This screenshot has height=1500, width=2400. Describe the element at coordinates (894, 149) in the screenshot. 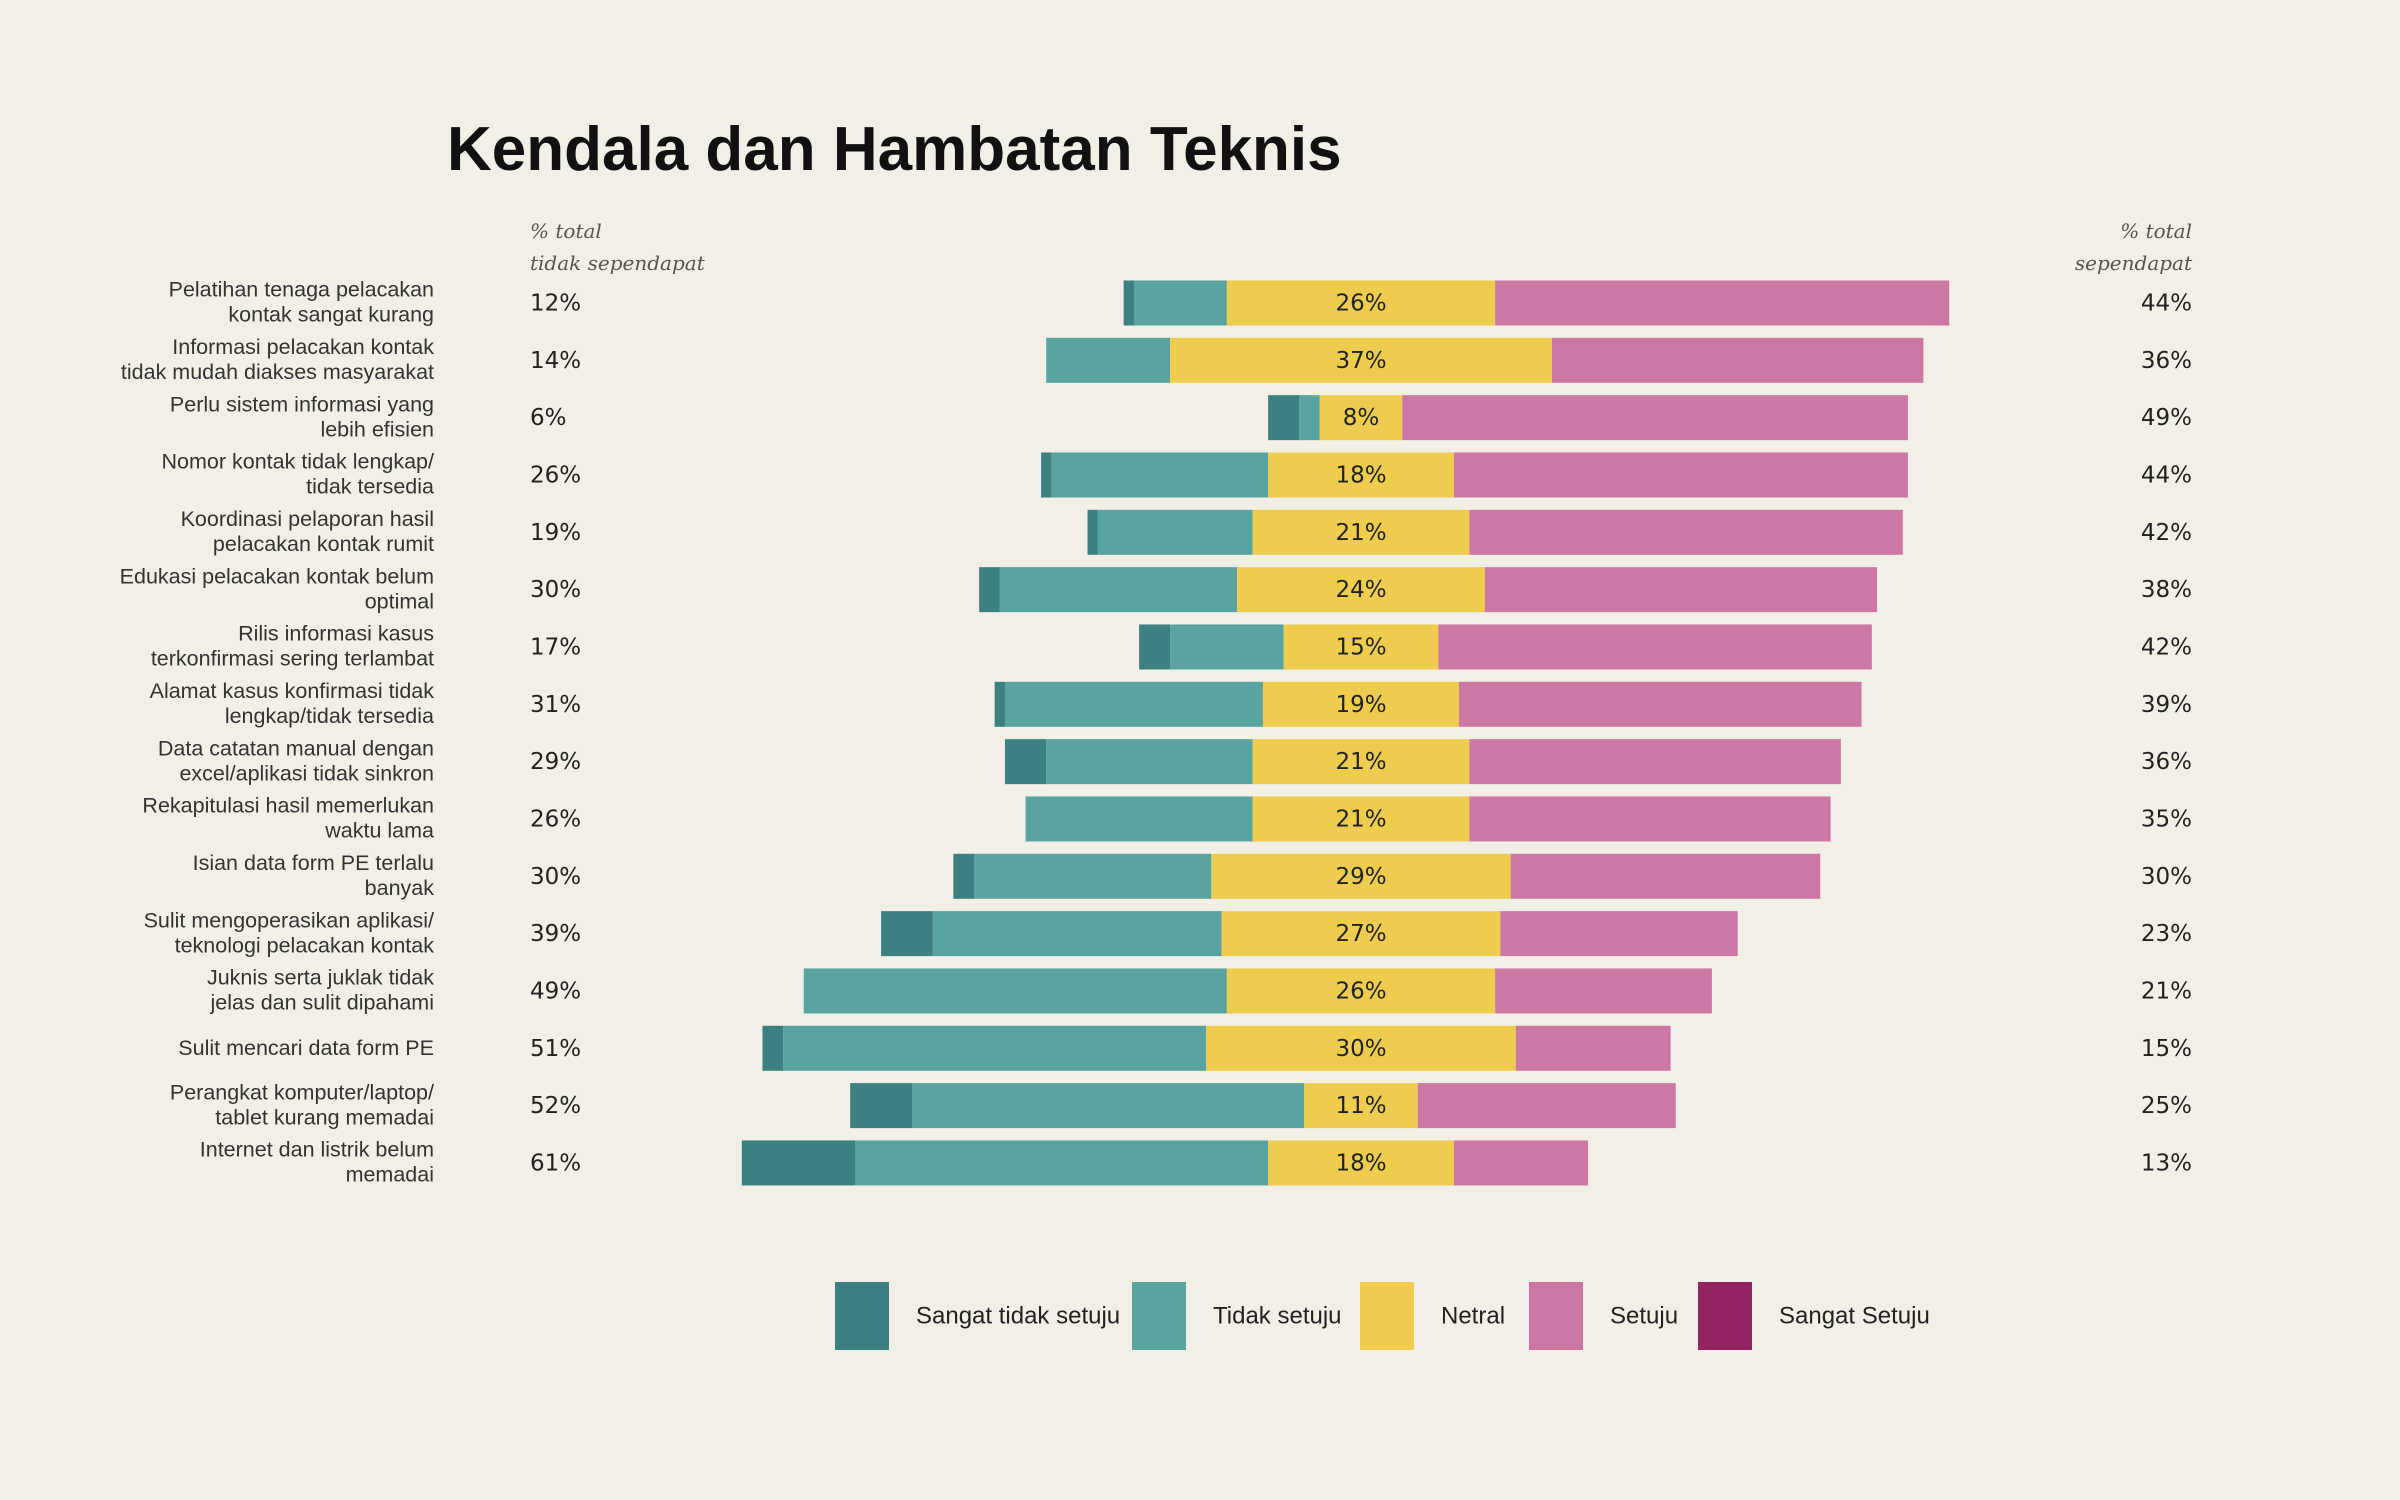

I see `chart-title: Kendala dan Hambatan Teknis` at that location.